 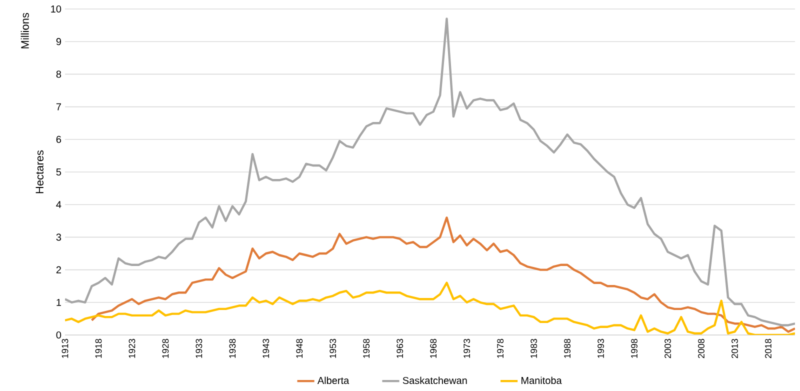 What do you see at coordinates (333, 380) in the screenshot?
I see `legend-label: Alberta` at bounding box center [333, 380].